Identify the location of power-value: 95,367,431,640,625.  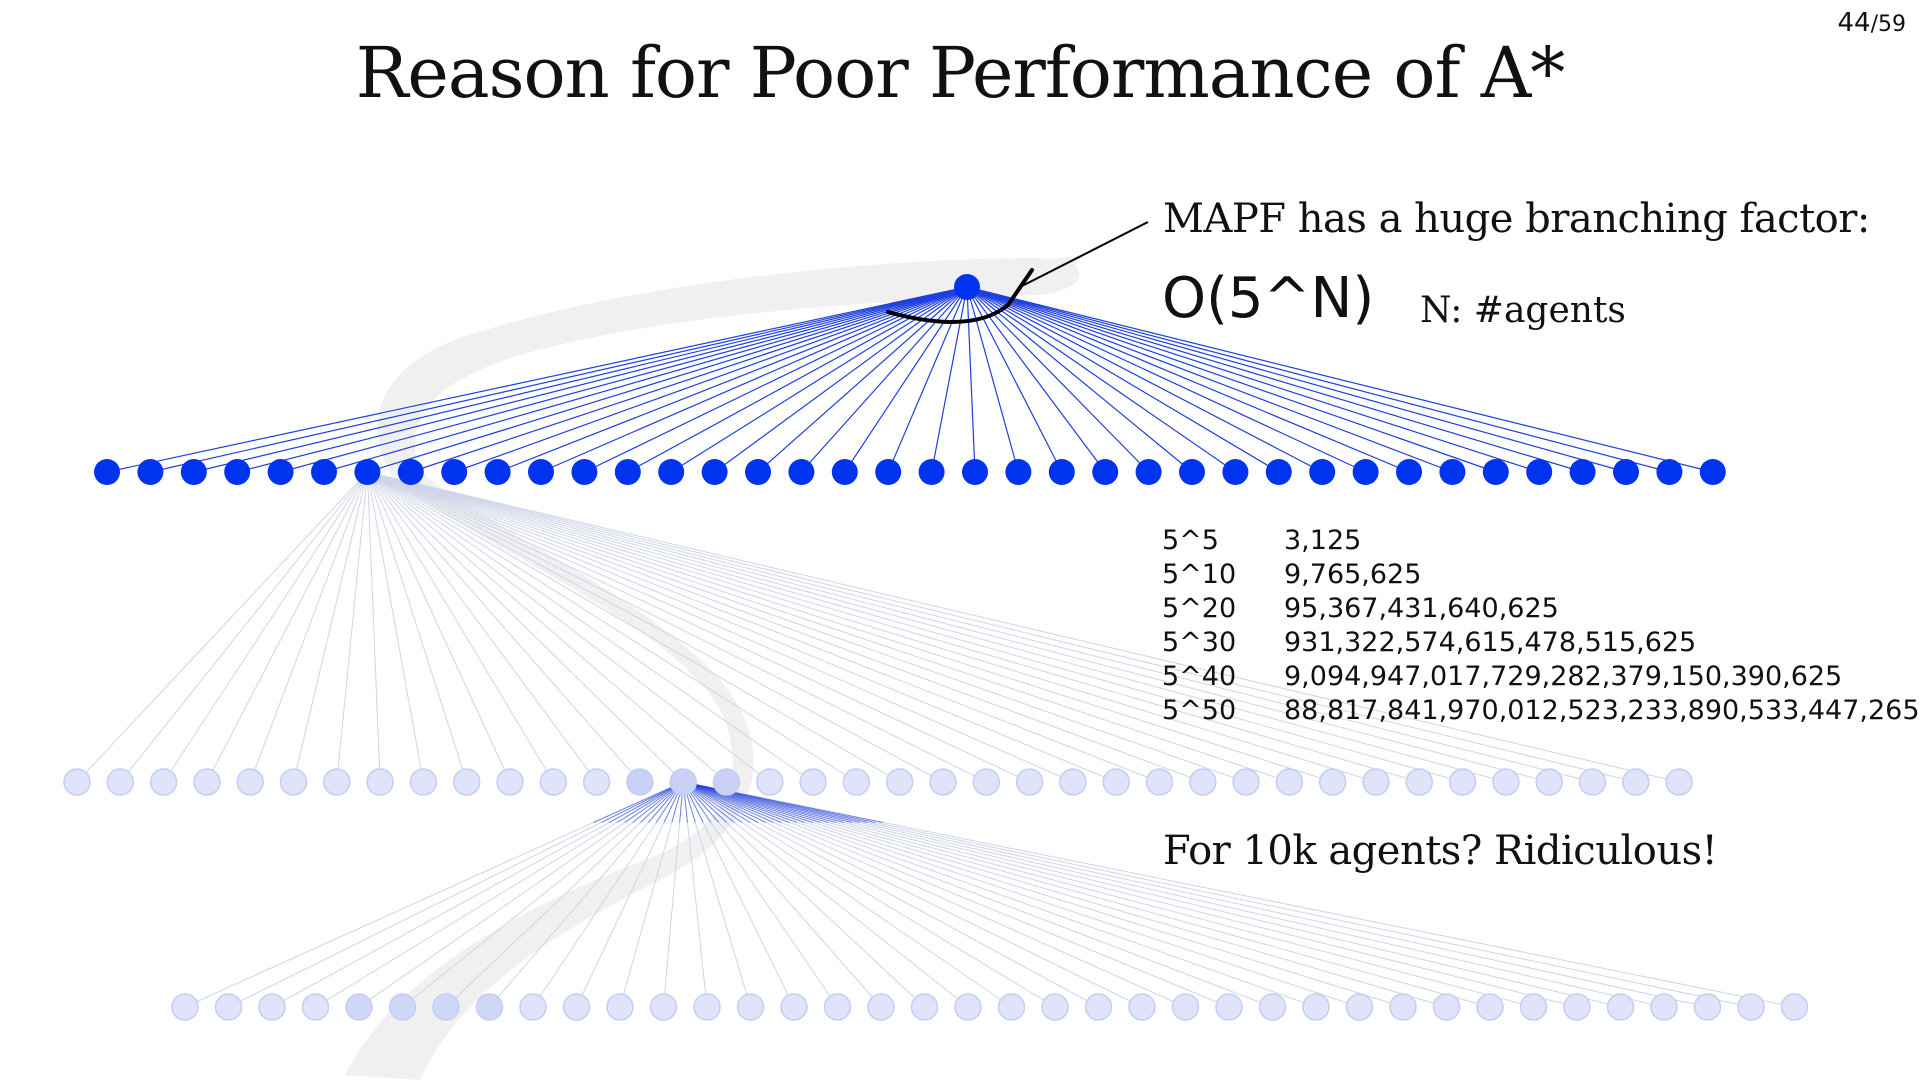
(1421, 608).